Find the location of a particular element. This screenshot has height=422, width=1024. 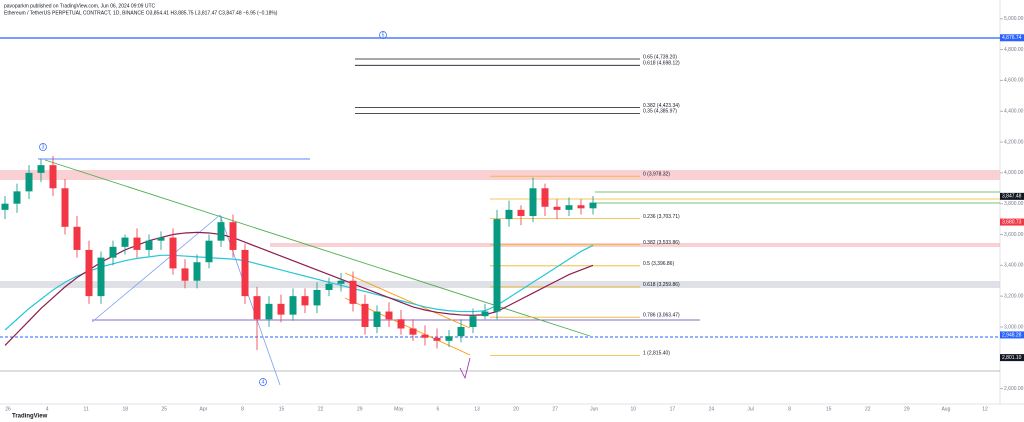

price-badge-label: 2,948.28 is located at coordinates (1012, 335).